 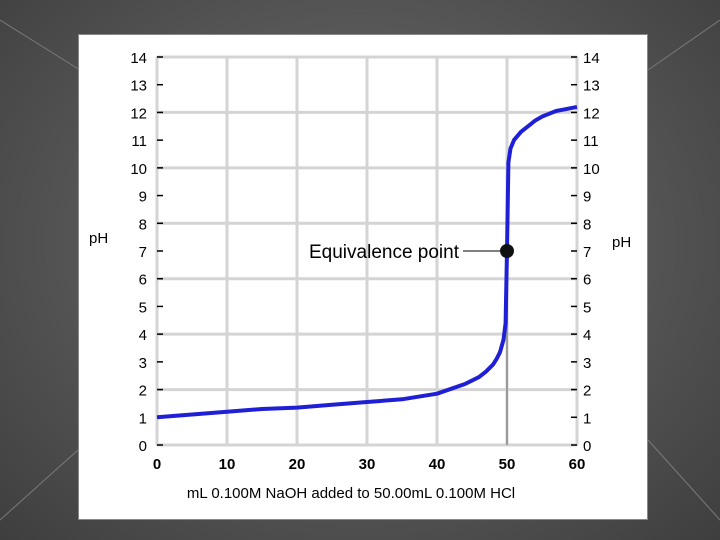 I want to click on y-tick-label-left: 2, so click(x=143, y=391).